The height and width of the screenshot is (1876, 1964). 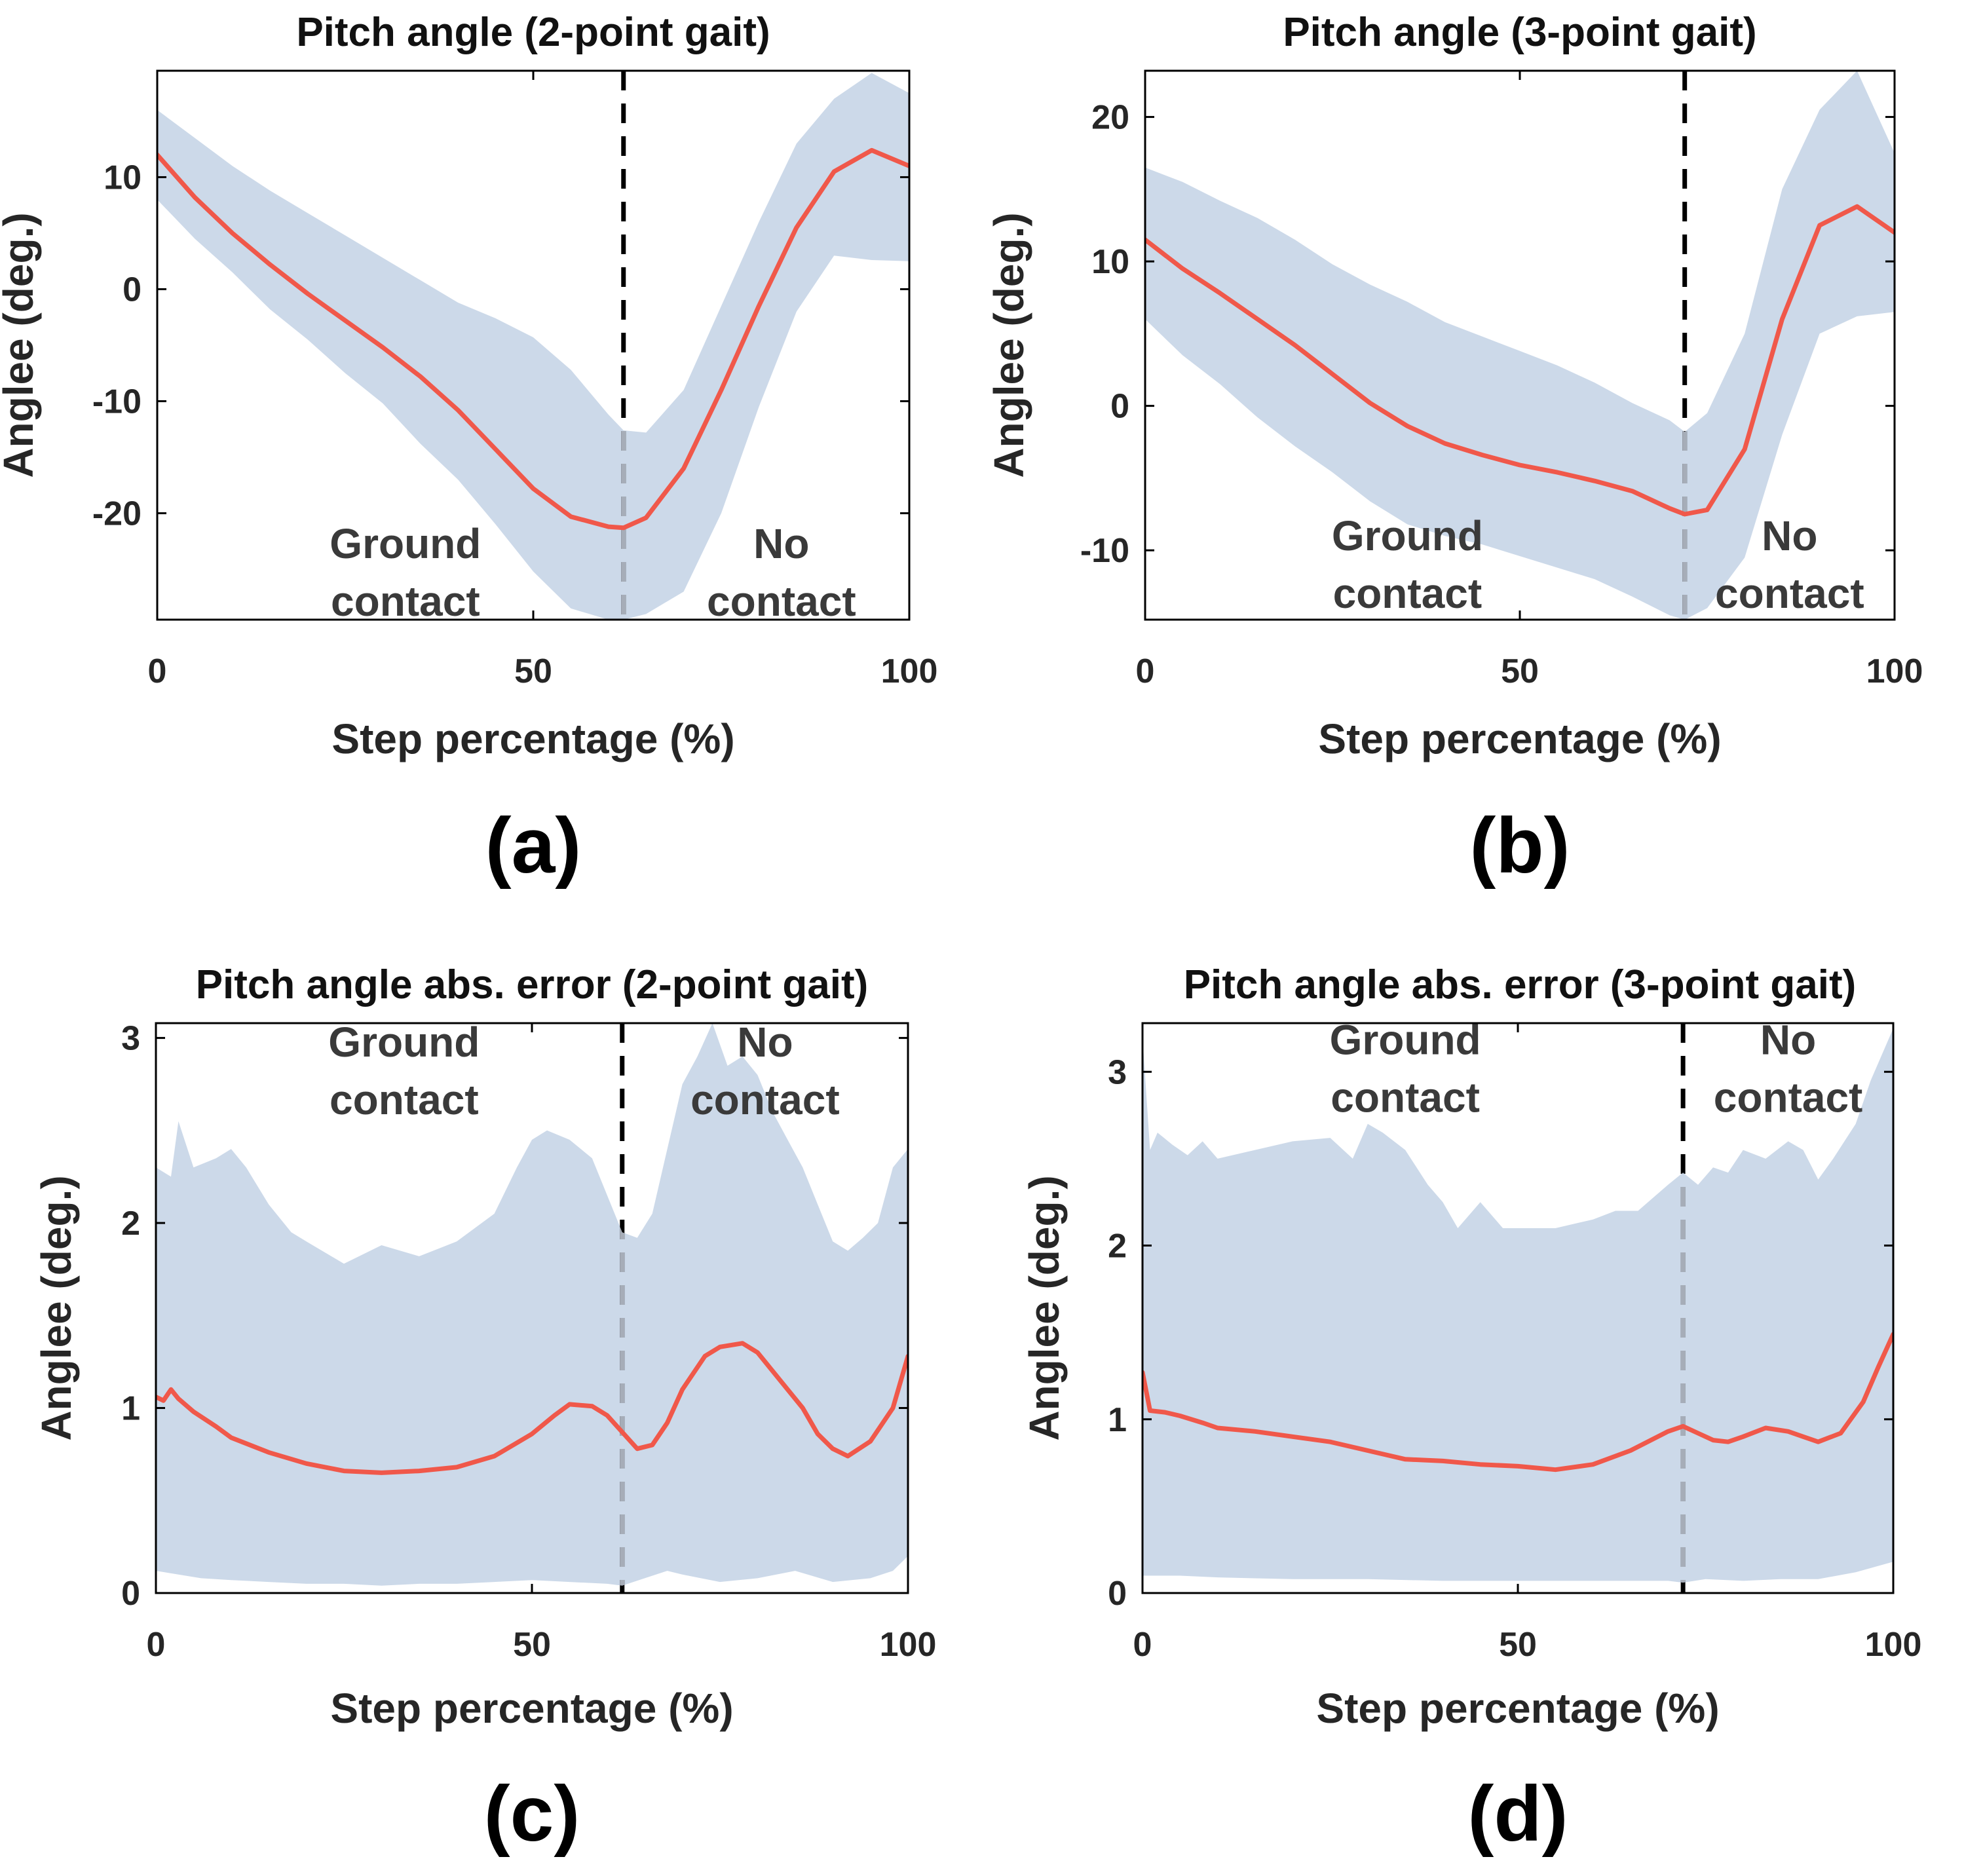 I want to click on panel-label: (a), so click(x=533, y=846).